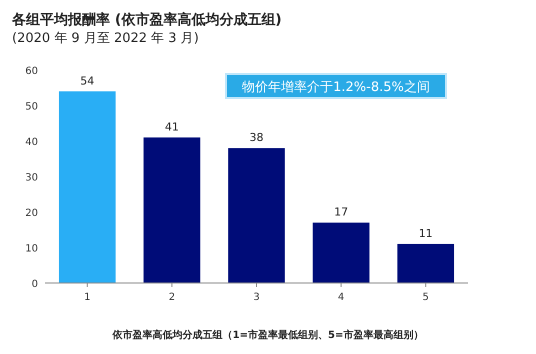  I want to click on x-tick-label: 4, so click(341, 297).